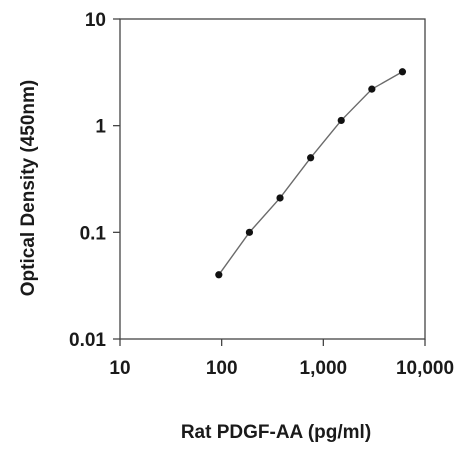  What do you see at coordinates (100, 127) in the screenshot?
I see `y-tick-label: 1` at bounding box center [100, 127].